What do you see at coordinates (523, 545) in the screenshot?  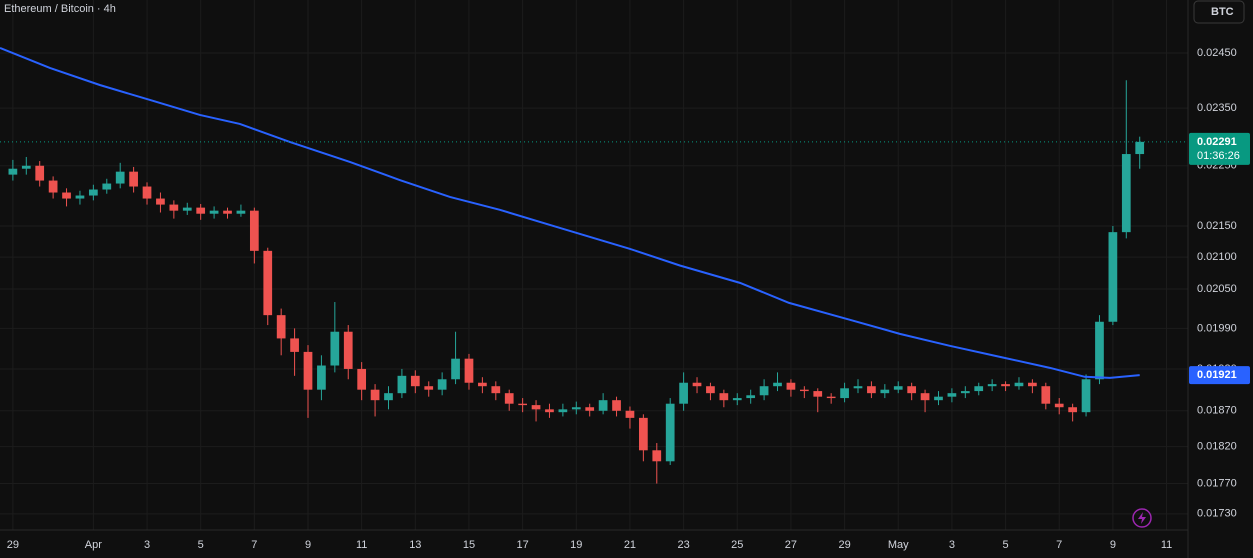 I see `x-tick-label: 17` at bounding box center [523, 545].